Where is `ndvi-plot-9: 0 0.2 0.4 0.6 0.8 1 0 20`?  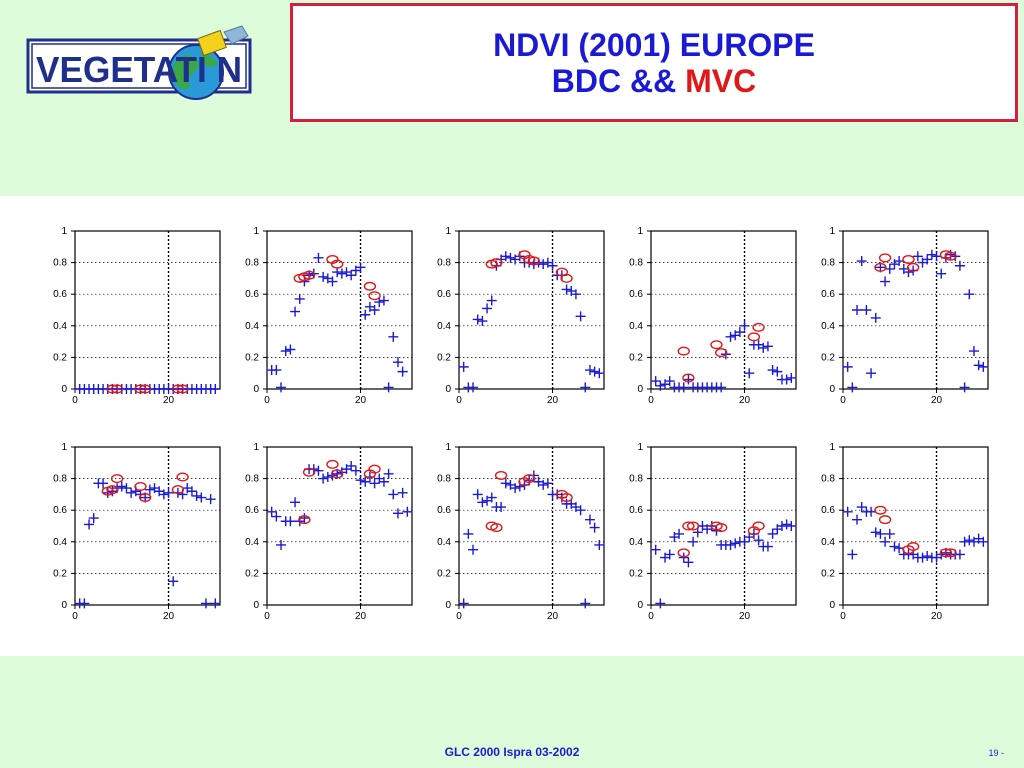 ndvi-plot-9: 0 0.2 0.4 0.6 0.8 1 0 20 is located at coordinates (713, 532).